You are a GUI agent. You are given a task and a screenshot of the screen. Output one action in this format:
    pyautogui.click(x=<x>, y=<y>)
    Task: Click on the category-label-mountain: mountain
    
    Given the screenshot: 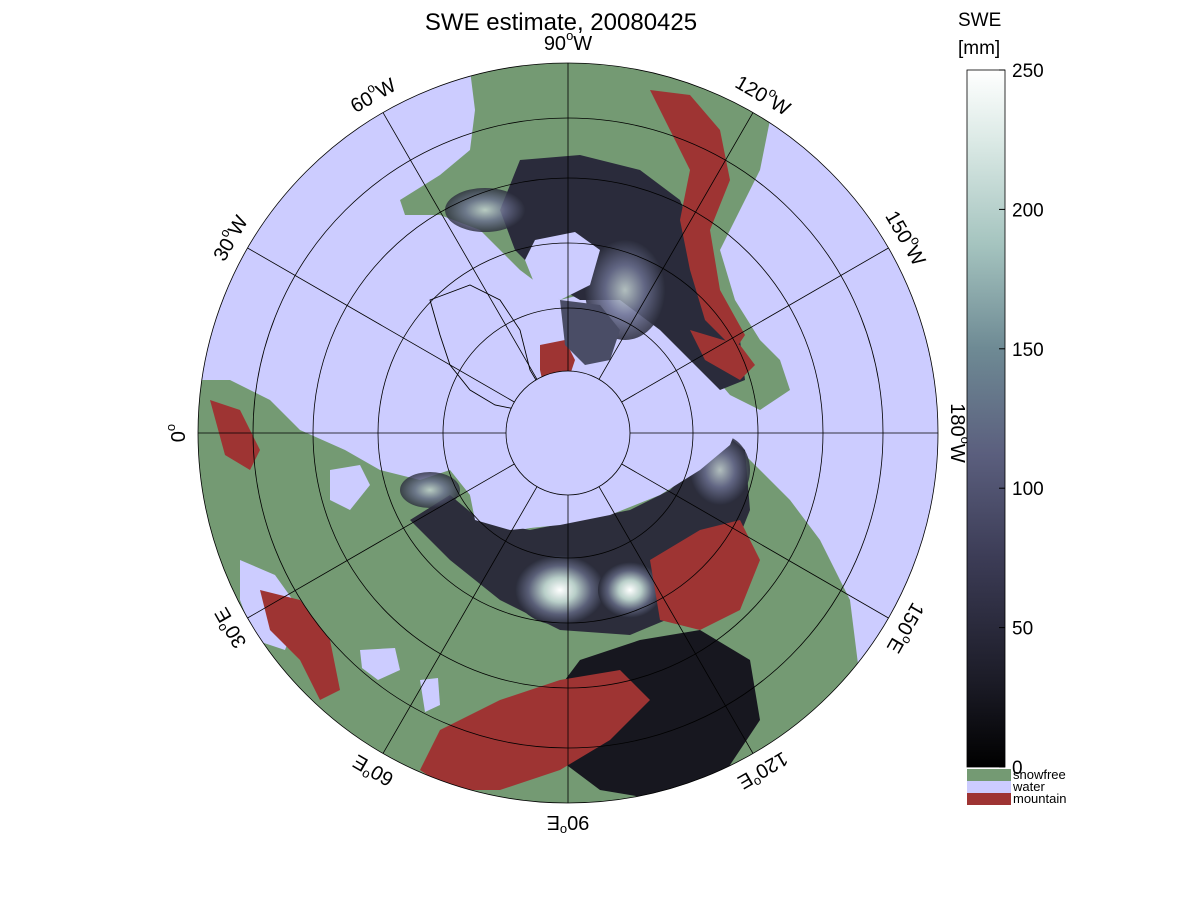 What is the action you would take?
    pyautogui.click(x=1039, y=798)
    